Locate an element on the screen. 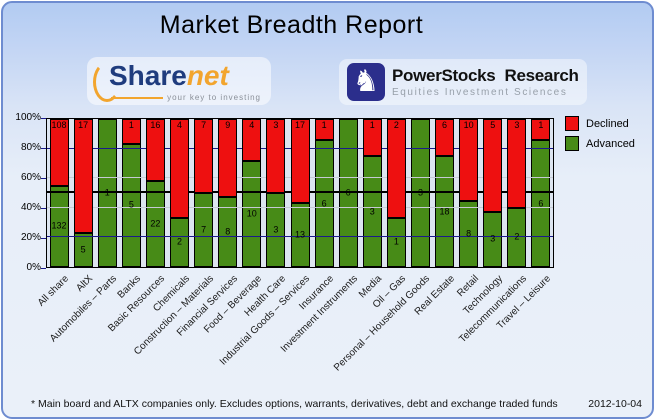 Image resolution: width=655 pixels, height=420 pixels. powerstocks-name-left: PowerStocks is located at coordinates (444, 75).